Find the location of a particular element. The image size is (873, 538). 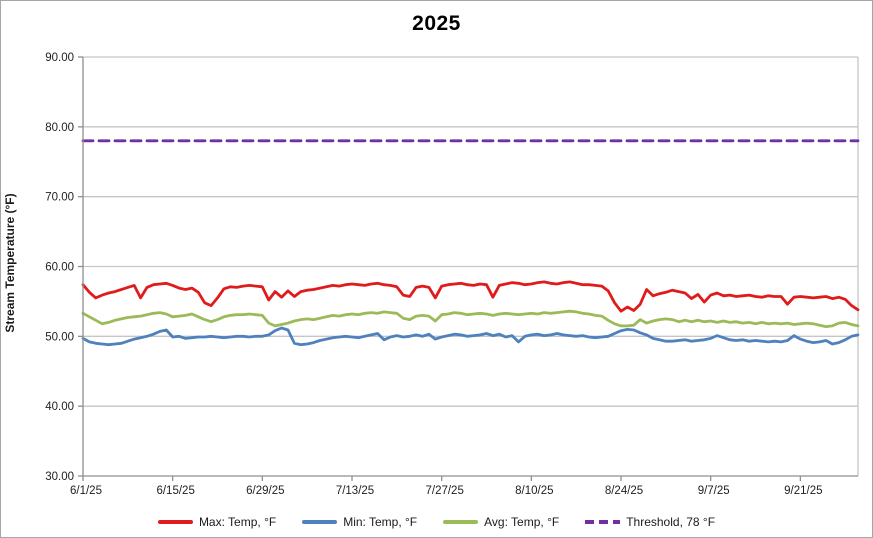

avg-series-line is located at coordinates (470, 319).